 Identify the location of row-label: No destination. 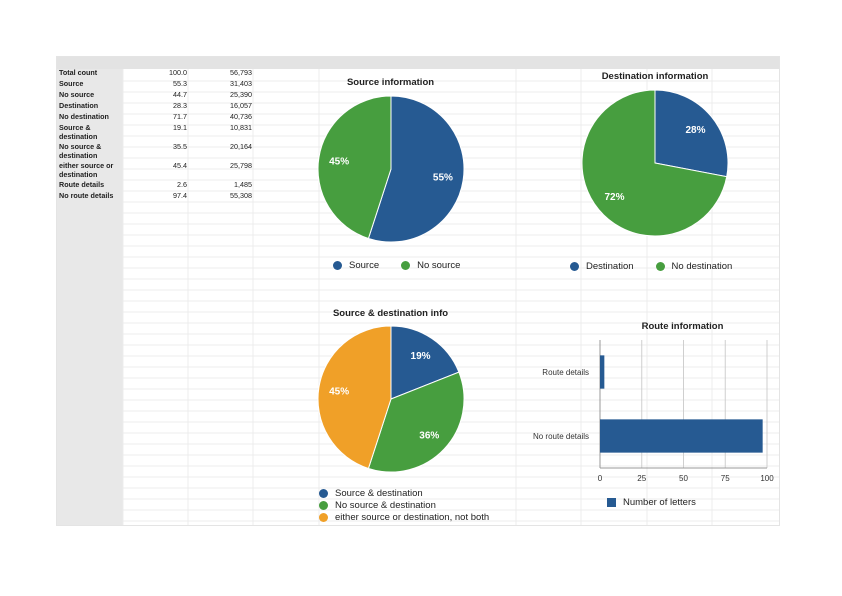
(84, 116).